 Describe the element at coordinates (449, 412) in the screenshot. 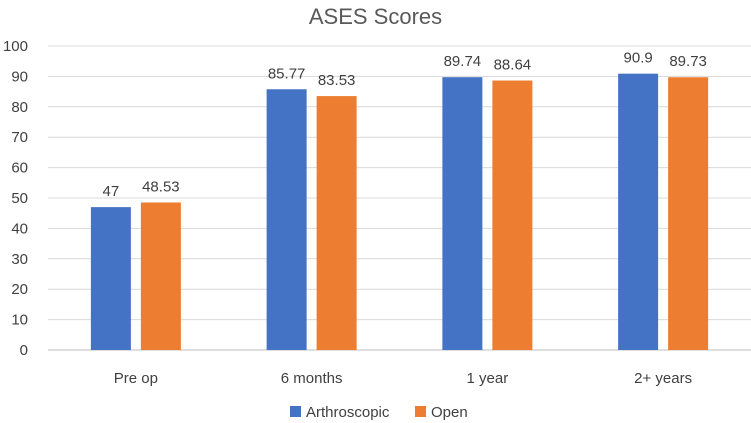

I see `legend-label-open: Open` at that location.